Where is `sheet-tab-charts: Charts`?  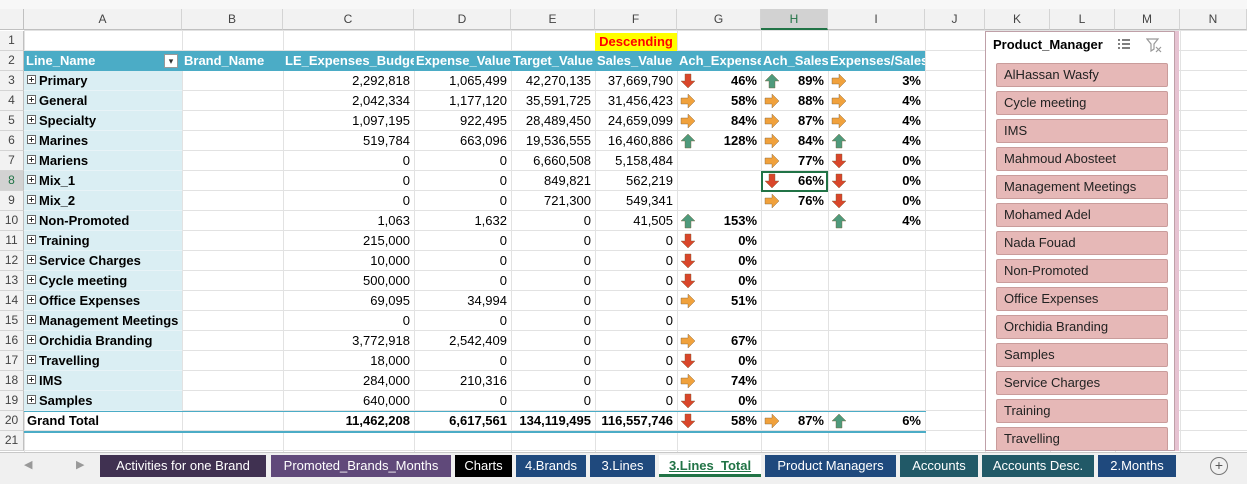
sheet-tab-charts: Charts is located at coordinates (483, 466).